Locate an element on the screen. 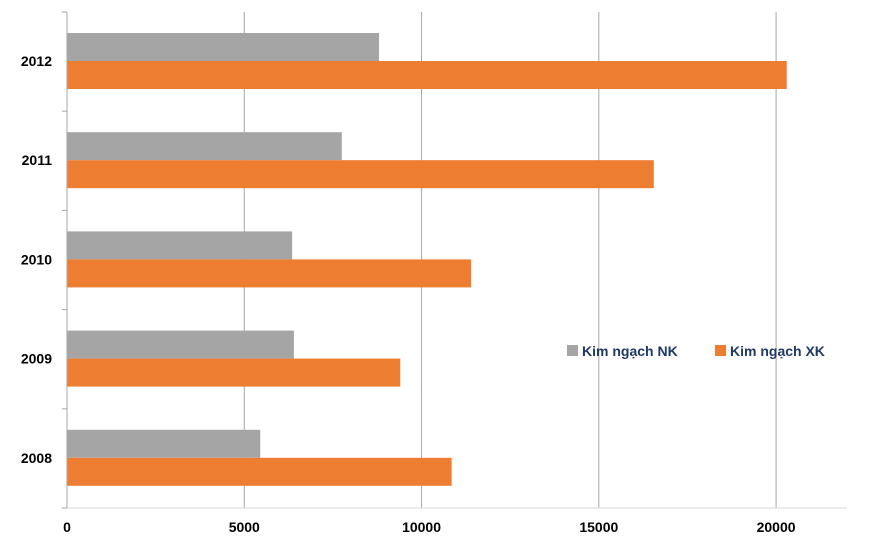 The height and width of the screenshot is (539, 869). x-tick-label-15000: 15000 is located at coordinates (598, 527).